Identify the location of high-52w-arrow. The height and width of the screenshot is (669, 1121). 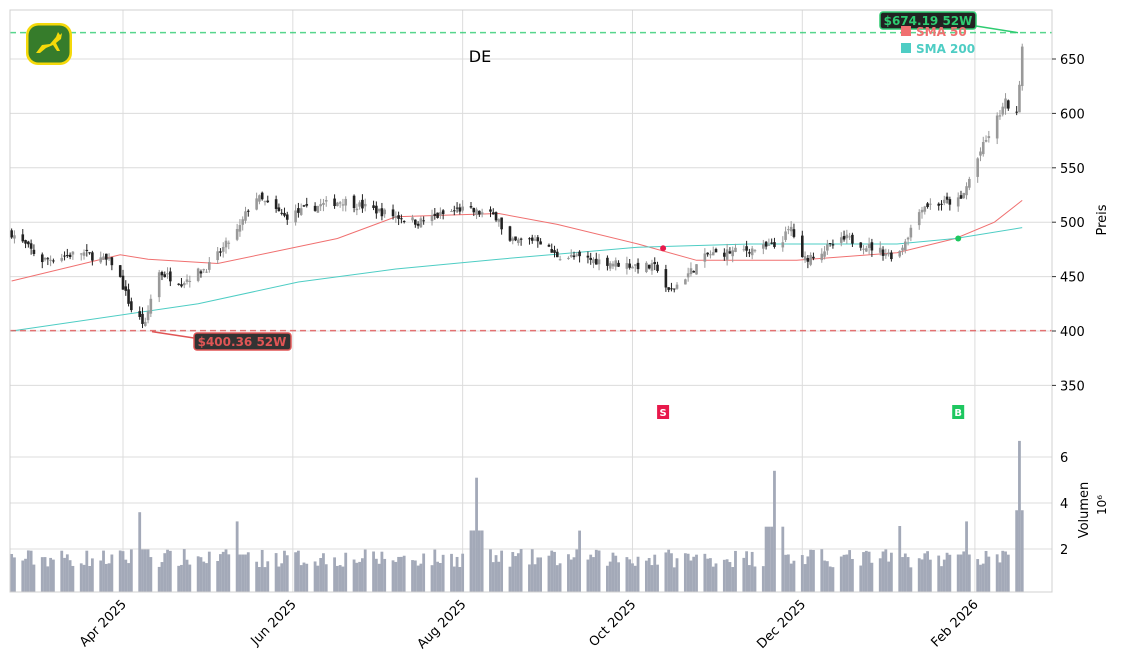
(997, 29).